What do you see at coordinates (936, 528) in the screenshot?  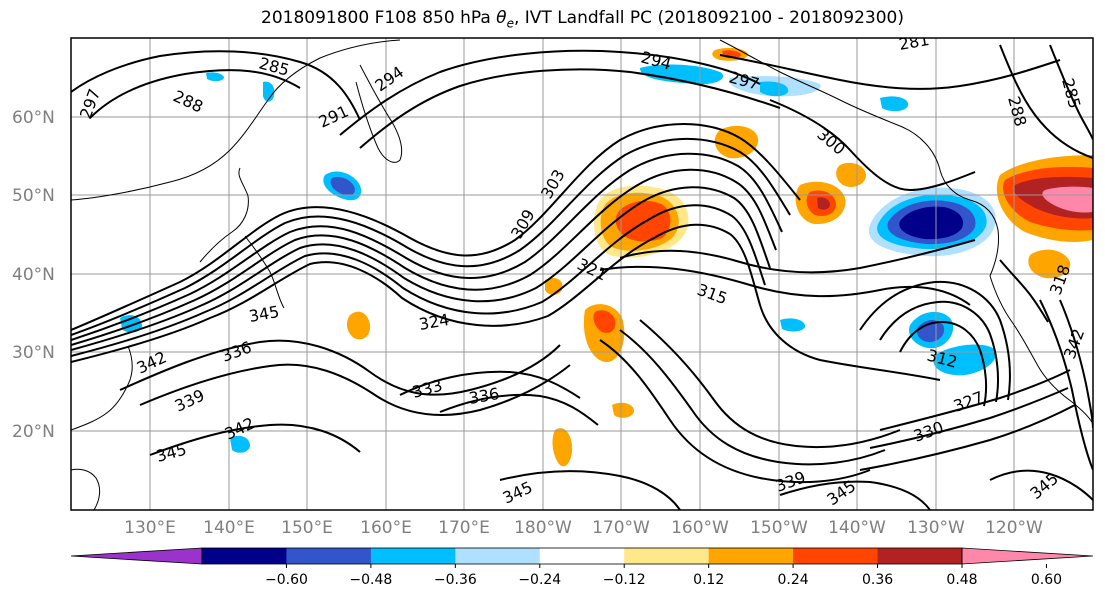 I see `lon-label: 130°W` at bounding box center [936, 528].